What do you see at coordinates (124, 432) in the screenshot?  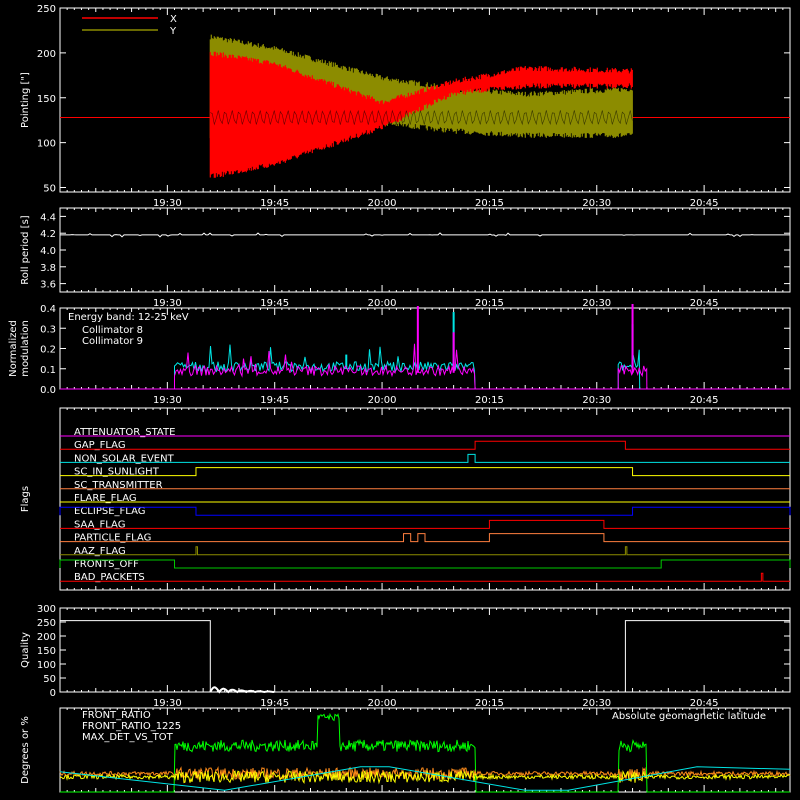 I see `flag-label-attenuator-state: ATTENUATOR_STATE` at bounding box center [124, 432].